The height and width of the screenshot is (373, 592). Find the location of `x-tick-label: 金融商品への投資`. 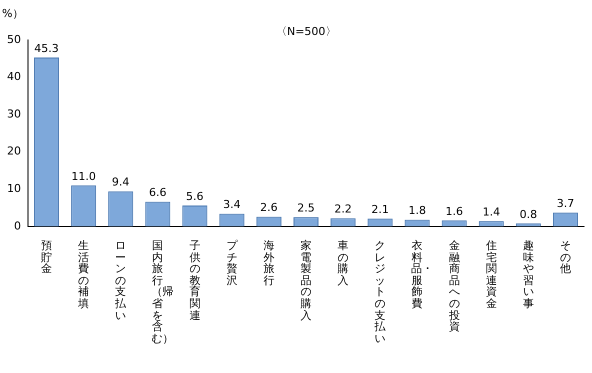

x-tick-label: 金融商品への投資 is located at coordinates (454, 286).